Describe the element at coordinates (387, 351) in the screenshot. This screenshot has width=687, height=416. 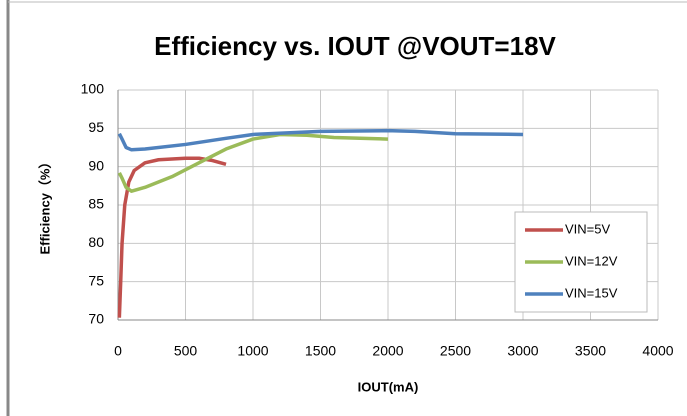
I see `x-tick-label: 2000` at that location.